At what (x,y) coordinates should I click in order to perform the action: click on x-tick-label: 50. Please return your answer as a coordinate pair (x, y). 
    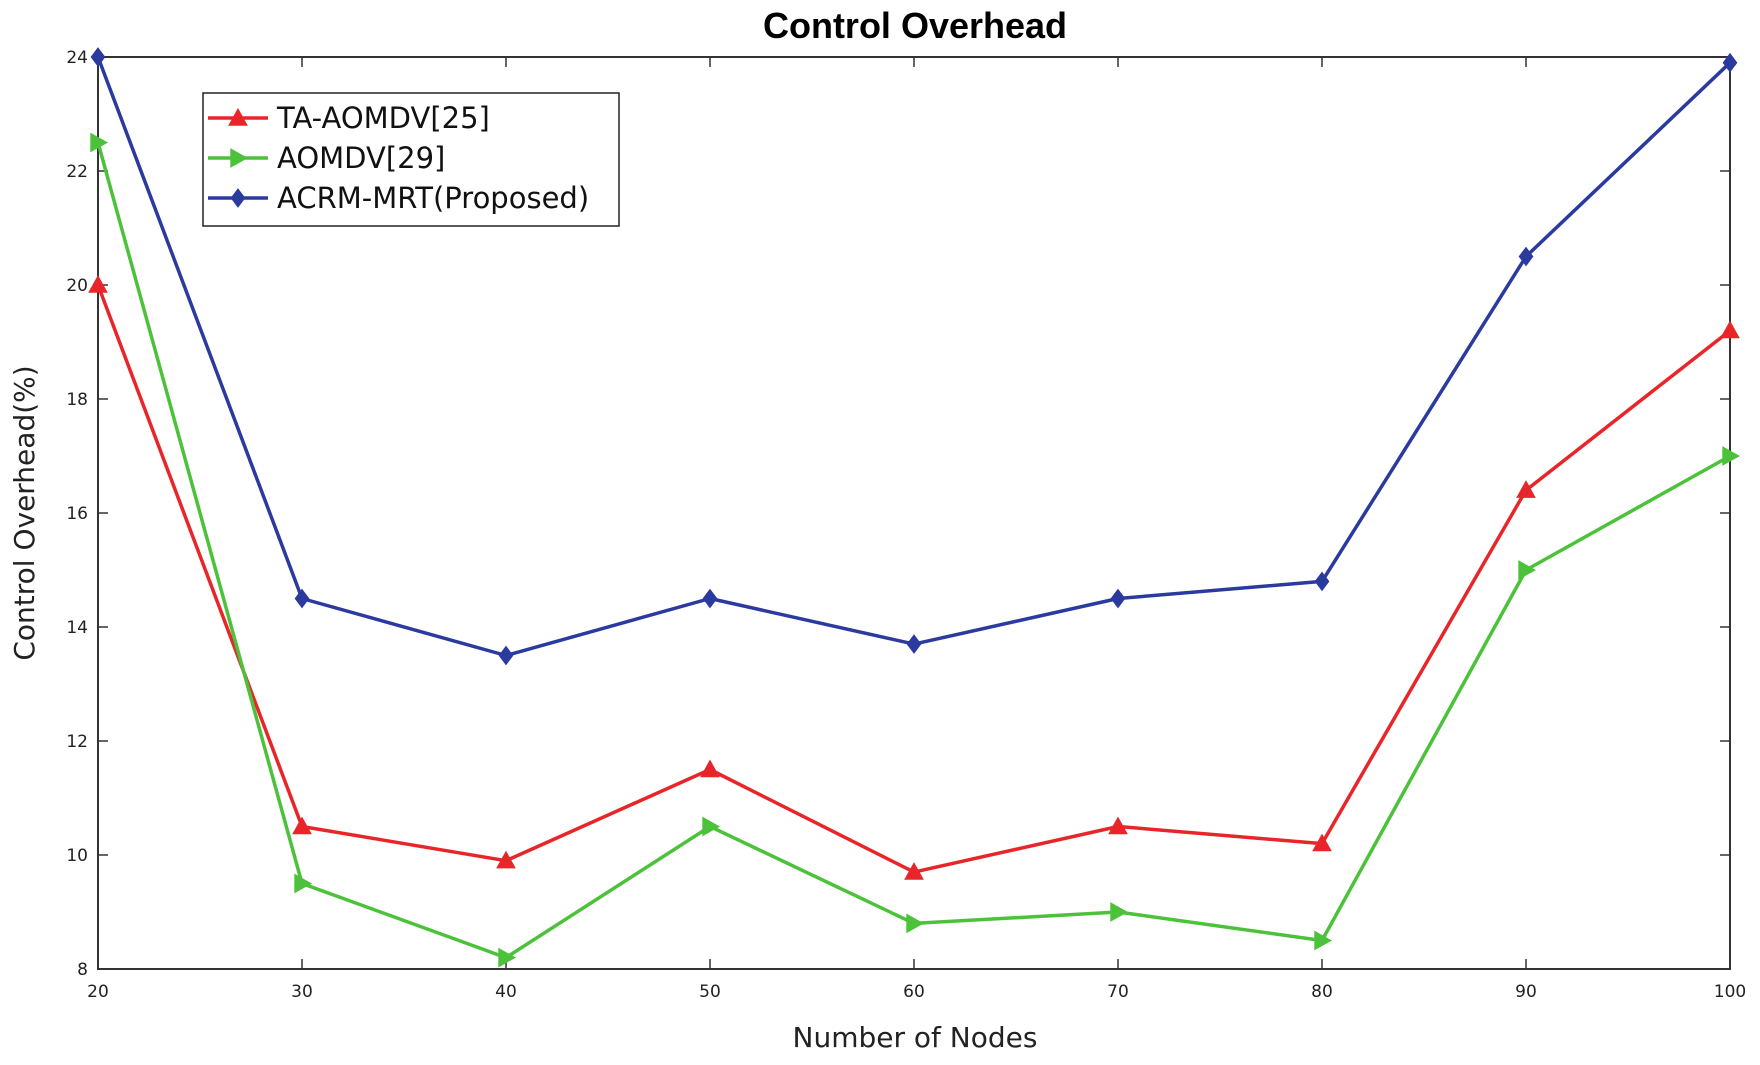
    Looking at the image, I should click on (710, 992).